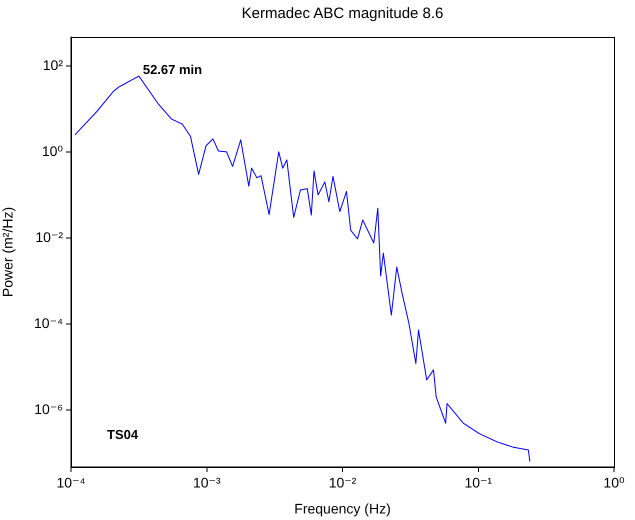 Image resolution: width=635 pixels, height=520 pixels. I want to click on x-tick-label: 10⁻¹, so click(478, 482).